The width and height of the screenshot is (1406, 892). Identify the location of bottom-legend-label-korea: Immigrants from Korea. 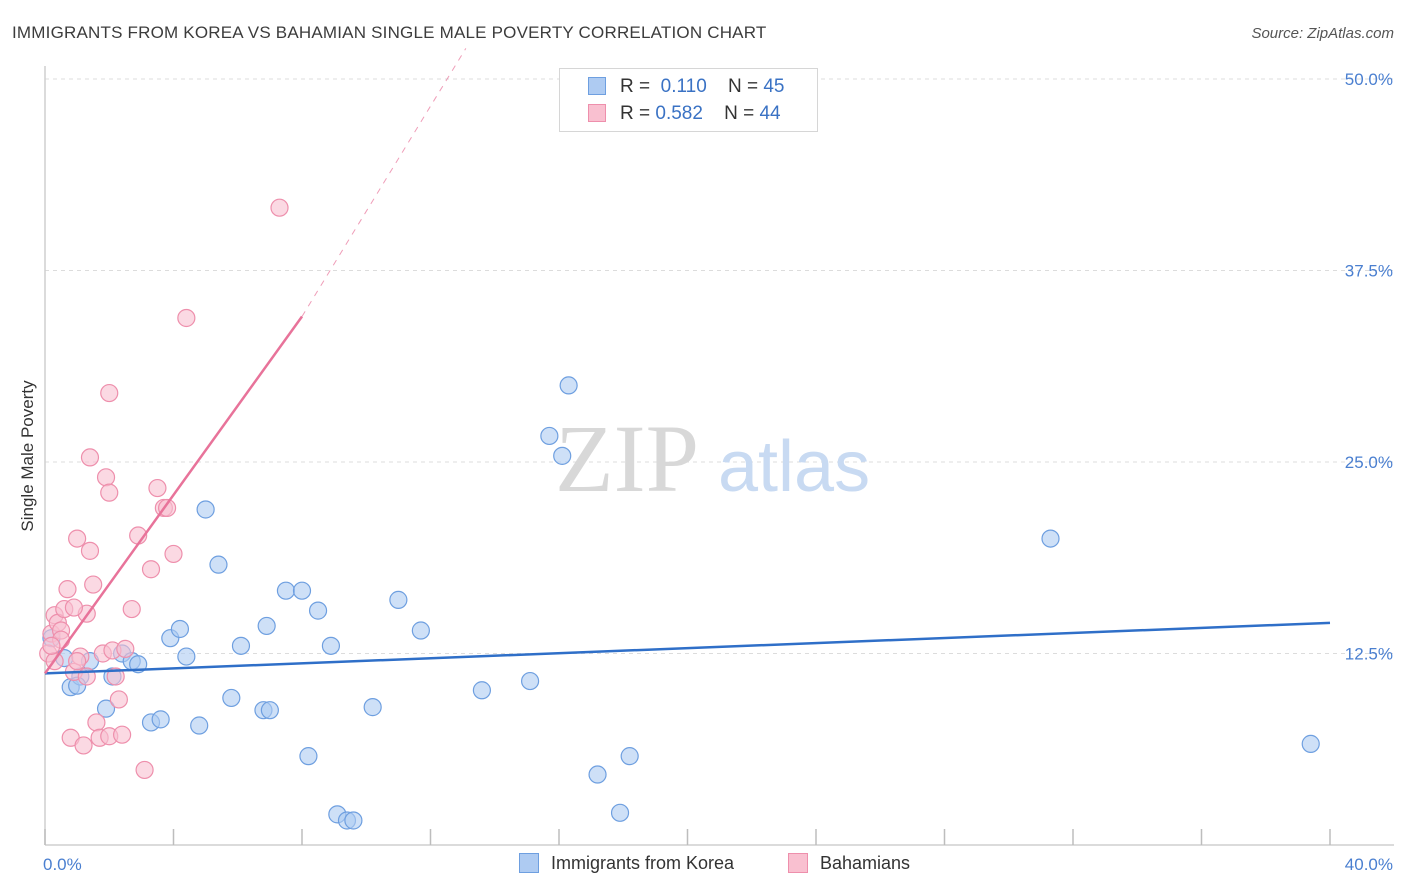
(643, 863).